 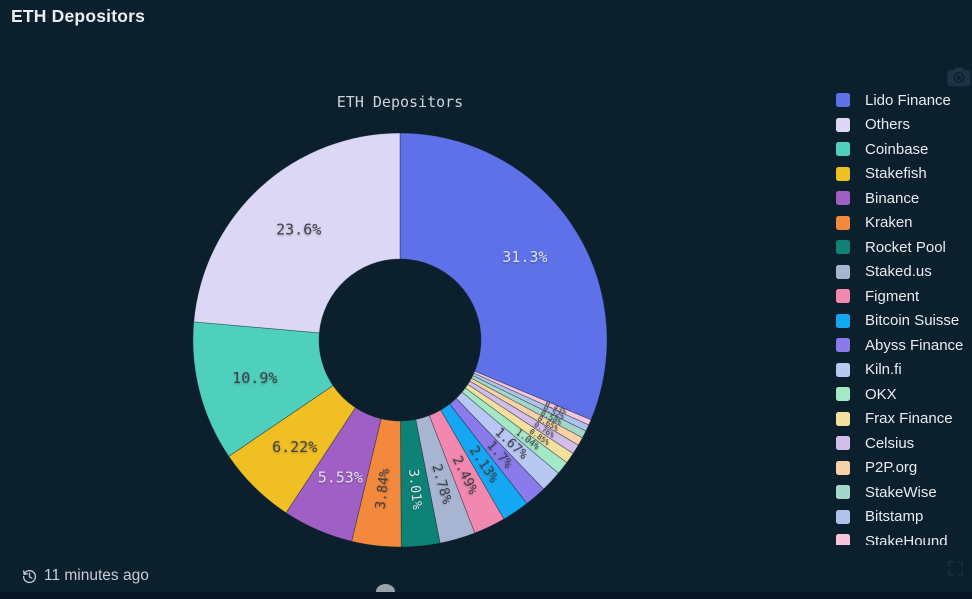 I want to click on widget-title: ETH Depositors, so click(x=78, y=16).